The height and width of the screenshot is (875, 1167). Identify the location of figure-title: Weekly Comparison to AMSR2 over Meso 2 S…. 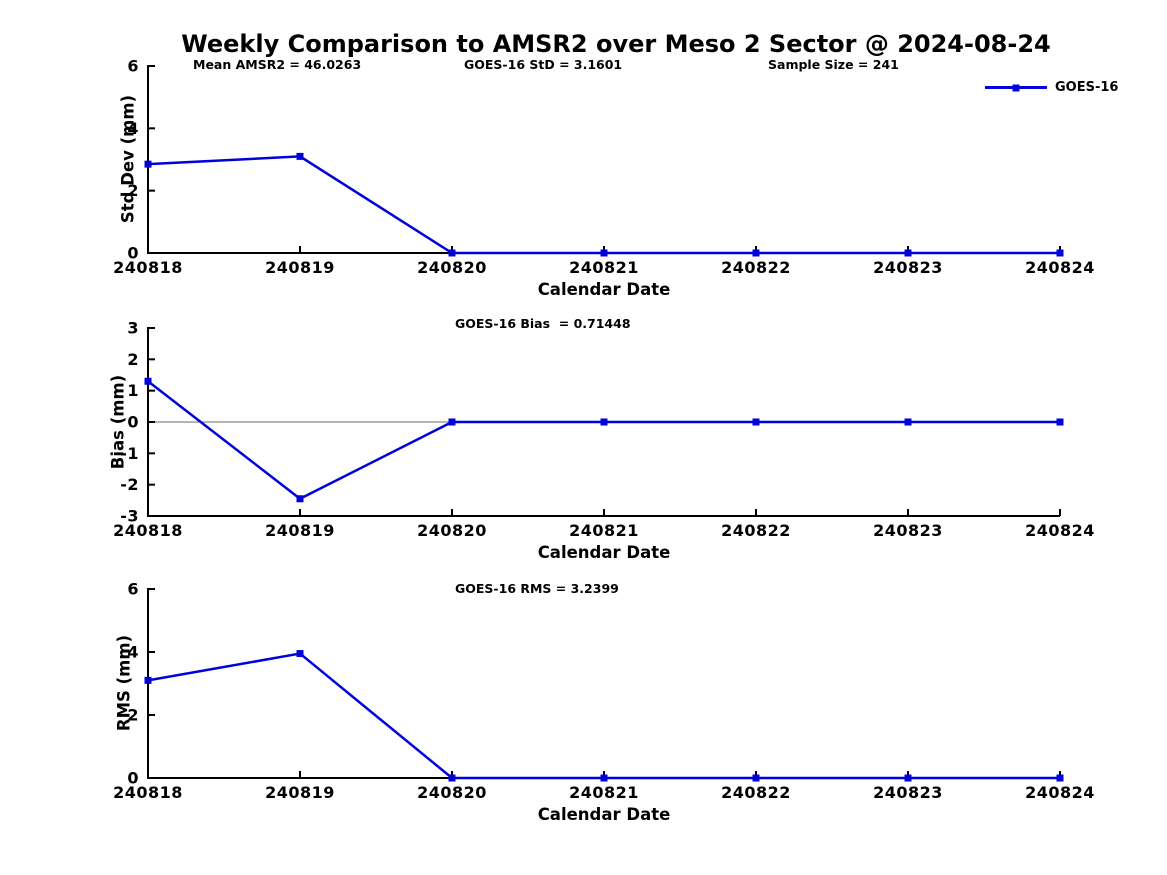
(616, 44).